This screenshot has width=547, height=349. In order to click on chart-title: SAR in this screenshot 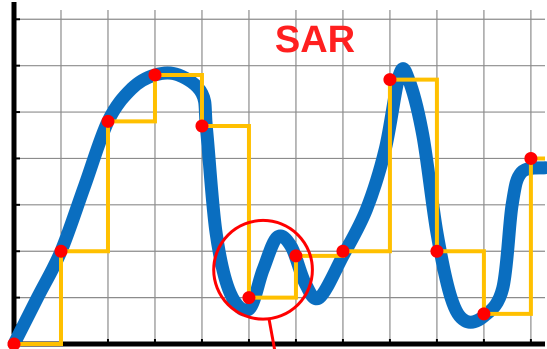, I will do `click(315, 40)`.